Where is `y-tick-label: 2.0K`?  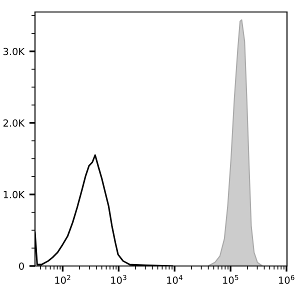
y-tick-label: 2.0K is located at coordinates (14, 123).